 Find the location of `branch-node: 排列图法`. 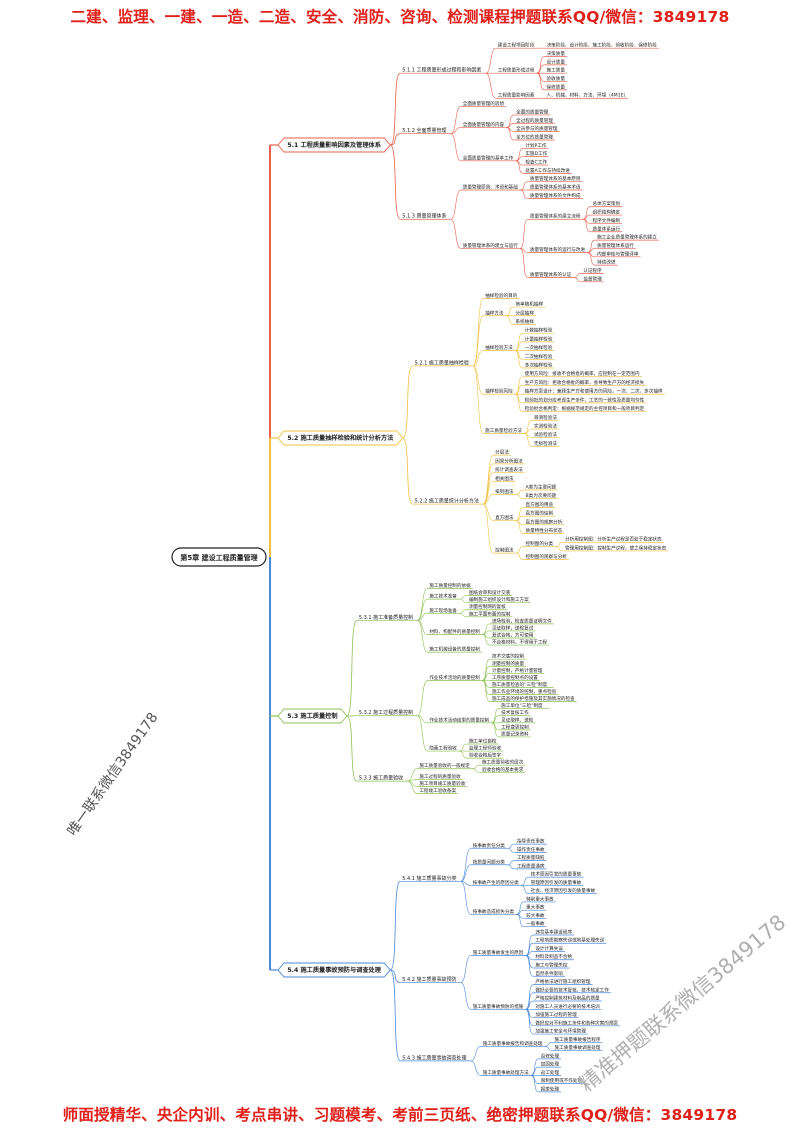

branch-node: 排列图法 is located at coordinates (504, 491).